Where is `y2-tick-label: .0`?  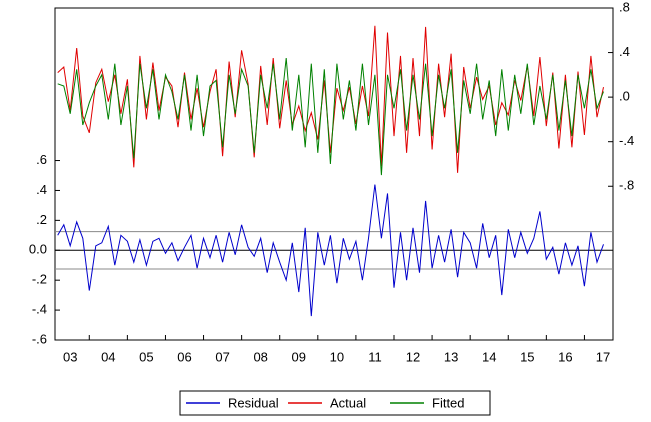 y2-tick-label: .0 is located at coordinates (624, 96).